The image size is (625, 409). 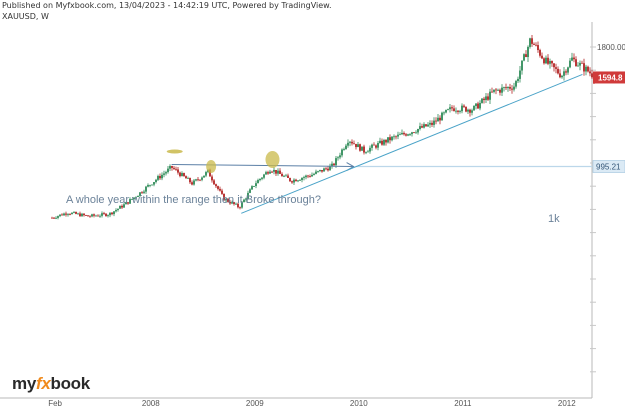 What do you see at coordinates (272, 160) in the screenshot?
I see `highlight-mark` at bounding box center [272, 160].